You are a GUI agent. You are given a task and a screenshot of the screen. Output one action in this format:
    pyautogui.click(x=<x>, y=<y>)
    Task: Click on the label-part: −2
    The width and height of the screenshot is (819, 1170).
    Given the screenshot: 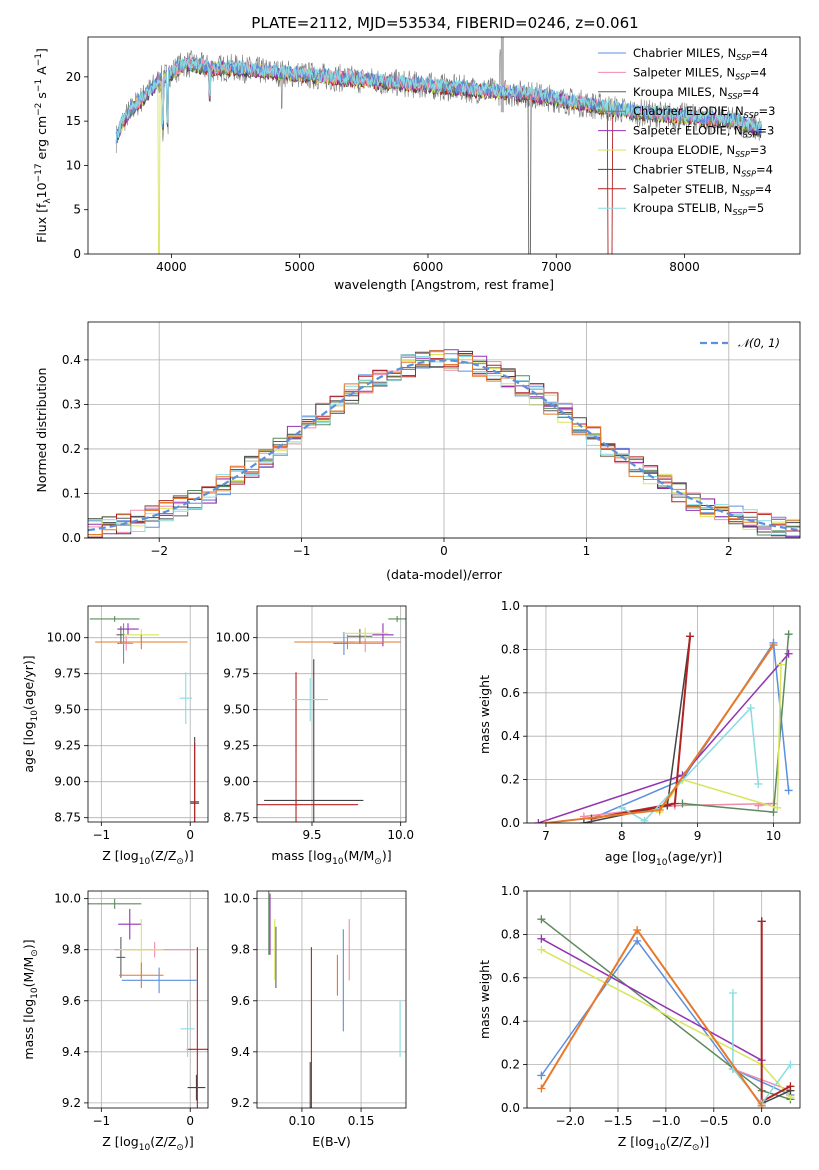 What is the action you would take?
    pyautogui.click(x=39, y=109)
    